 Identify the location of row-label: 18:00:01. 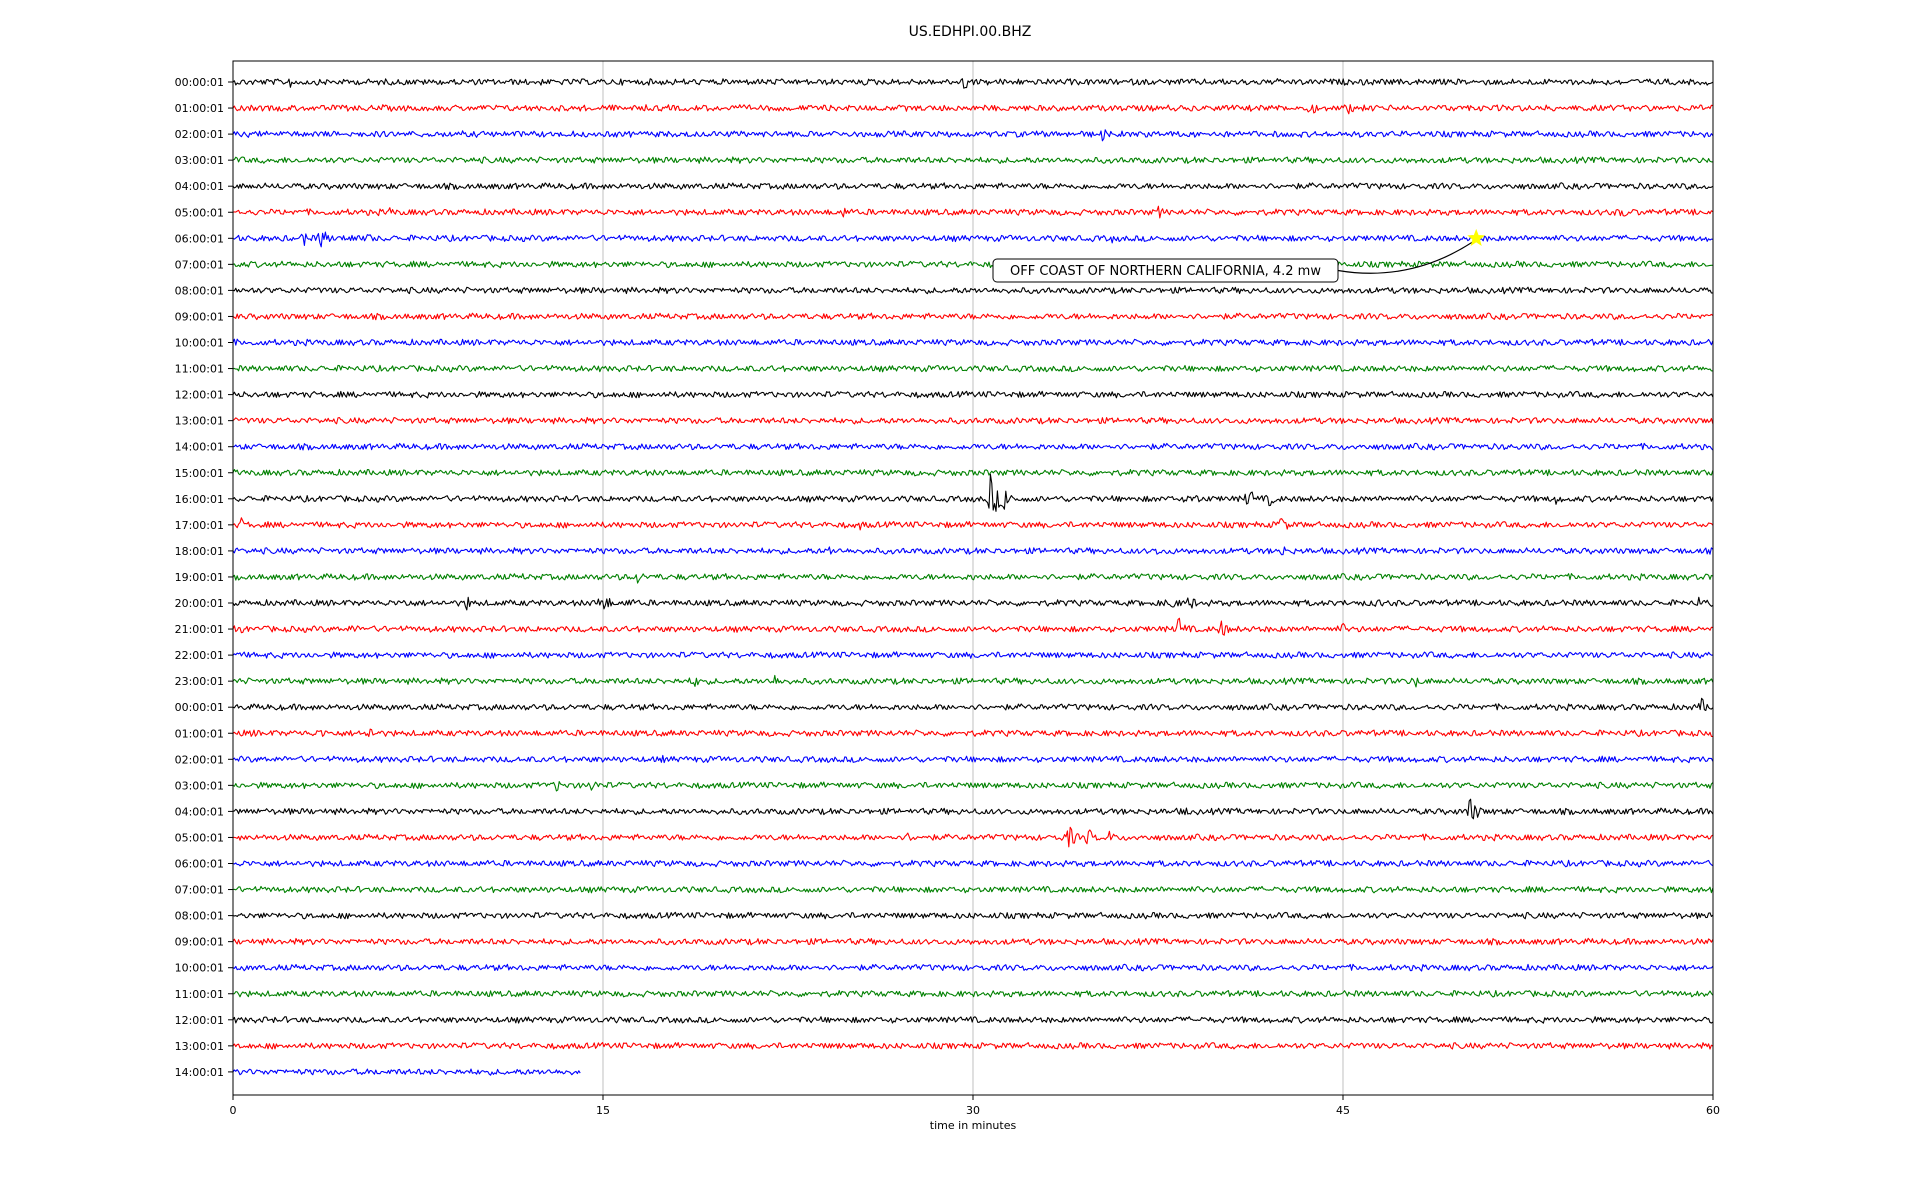
(199, 551).